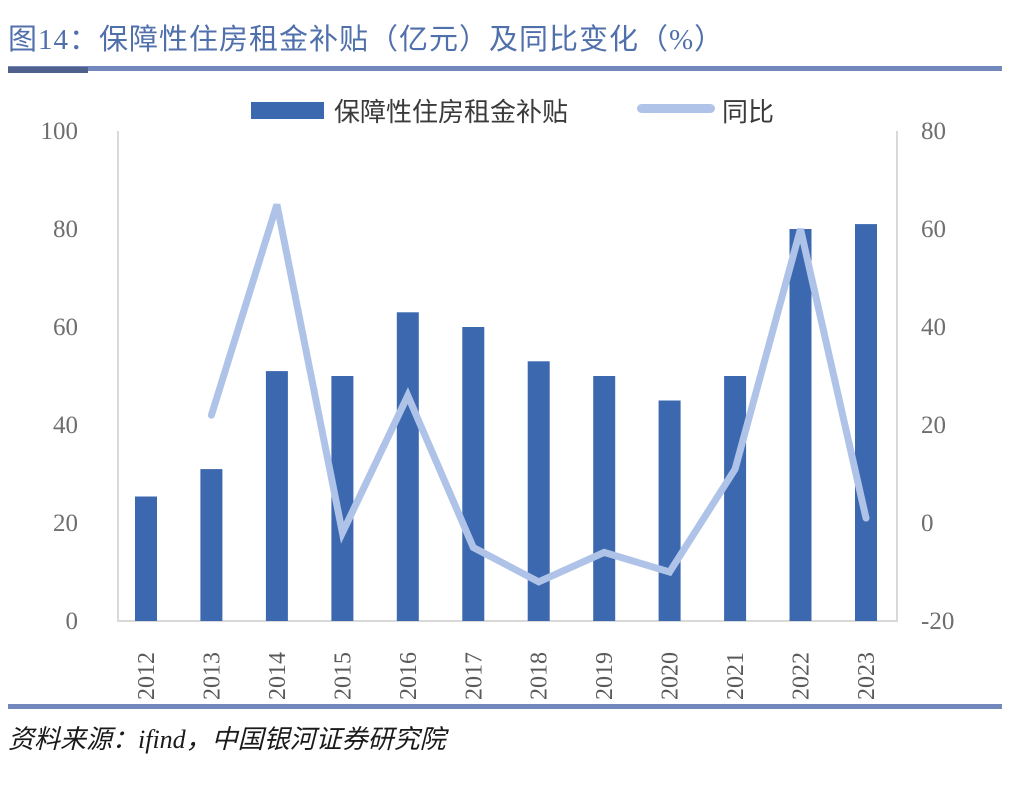 Image resolution: width=1010 pixels, height=793 pixels. What do you see at coordinates (227, 739) in the screenshot?
I see `source-note: 资料来源：ifind，中国银河证券研究院` at bounding box center [227, 739].